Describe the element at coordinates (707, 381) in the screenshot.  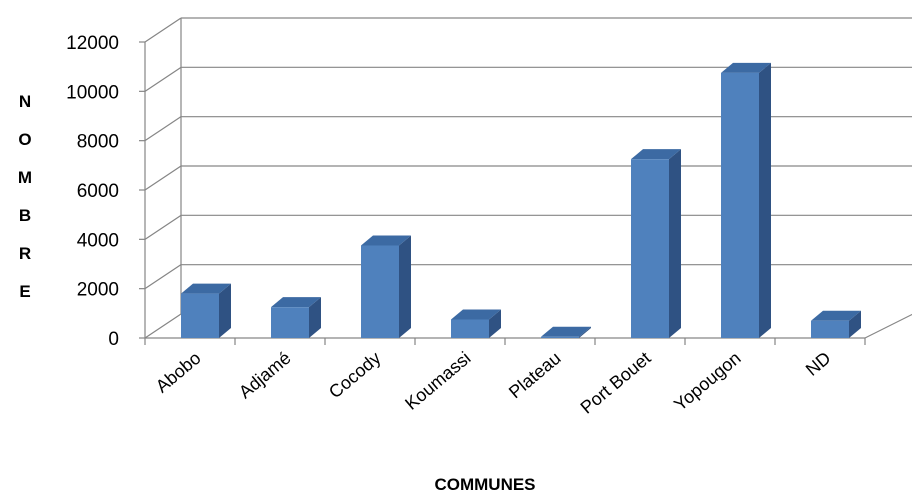
I see `x-tick-label: Yopougon` at that location.